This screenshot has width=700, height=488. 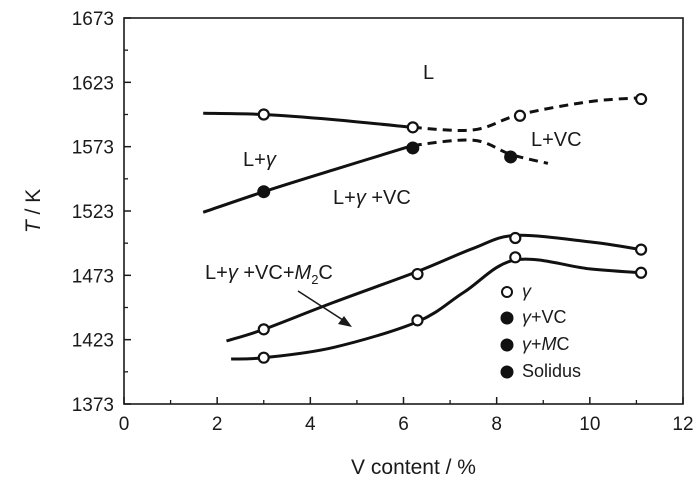 What do you see at coordinates (428, 73) in the screenshot?
I see `region-label-l: L` at bounding box center [428, 73].